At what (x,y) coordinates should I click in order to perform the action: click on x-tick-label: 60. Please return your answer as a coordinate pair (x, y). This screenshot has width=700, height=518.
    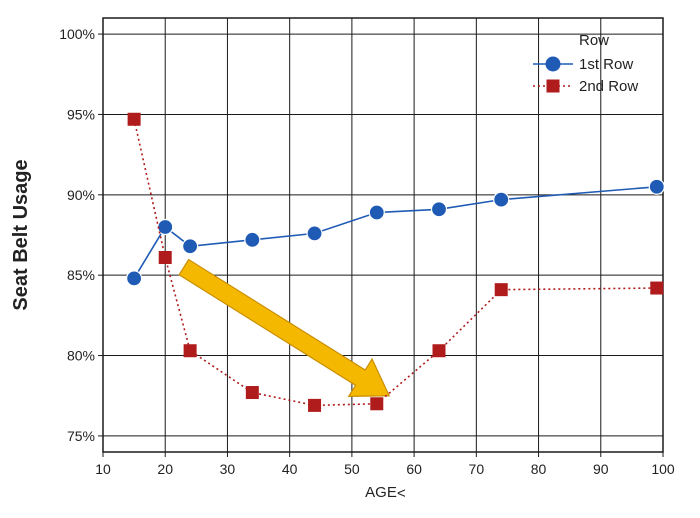
    Looking at the image, I should click on (414, 469).